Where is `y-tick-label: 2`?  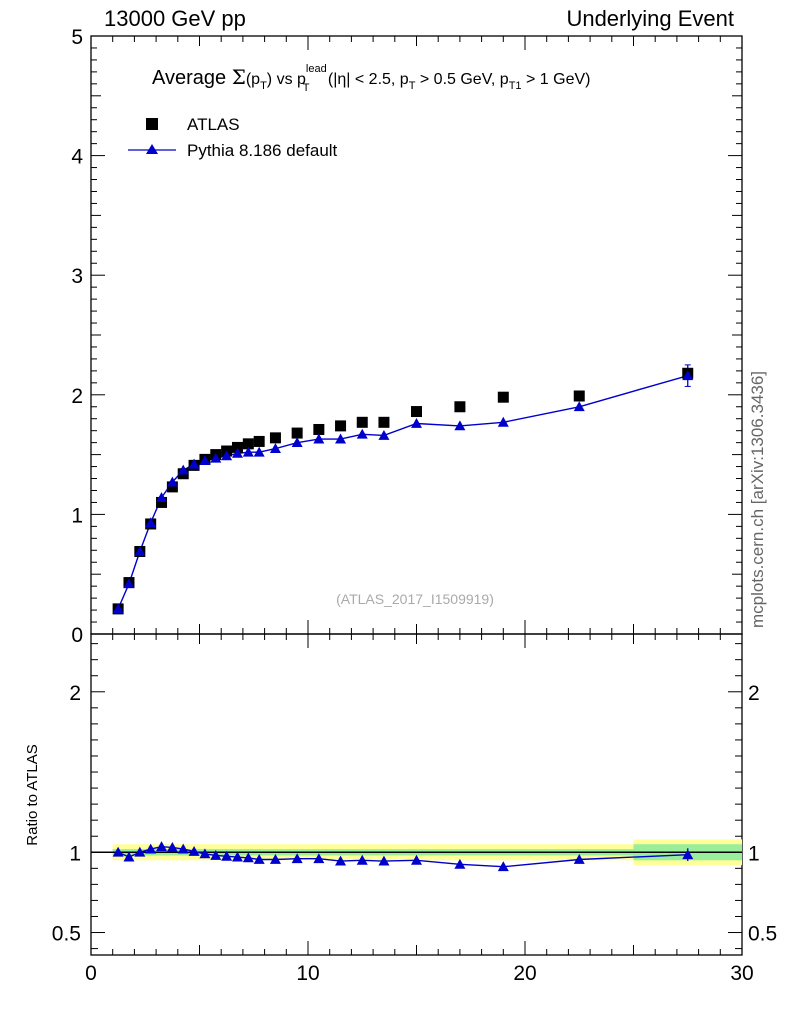 y-tick-label: 2 is located at coordinates (77, 396).